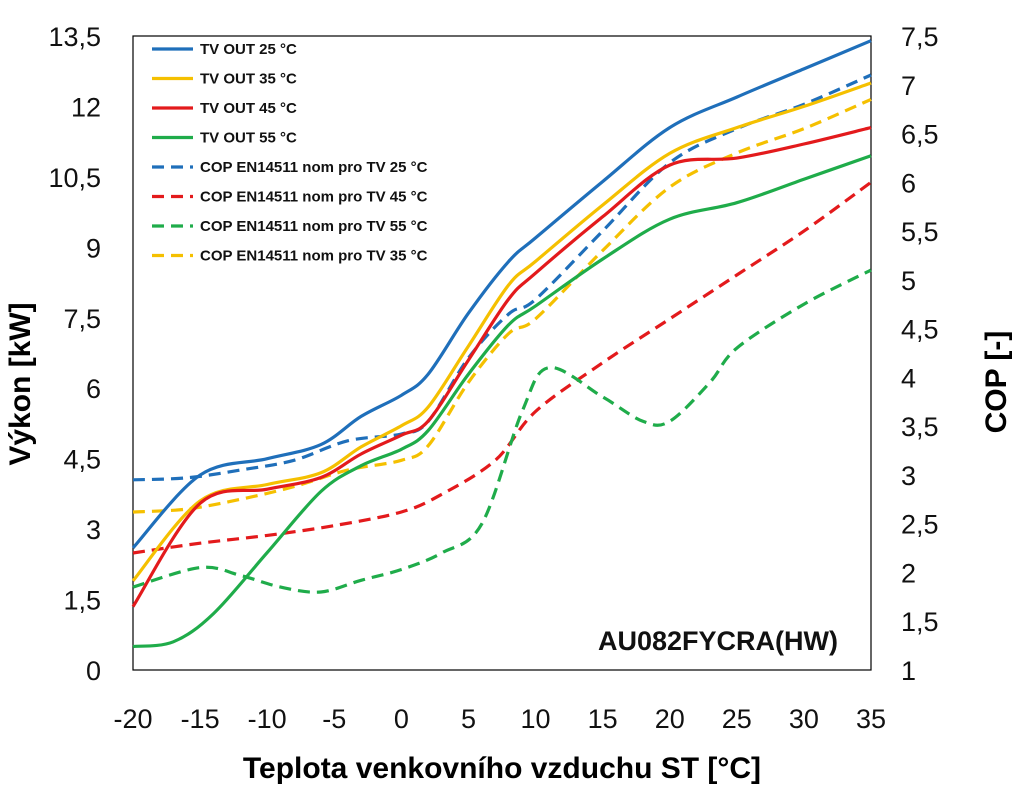  I want to click on x-tick-label: 5, so click(468, 719).